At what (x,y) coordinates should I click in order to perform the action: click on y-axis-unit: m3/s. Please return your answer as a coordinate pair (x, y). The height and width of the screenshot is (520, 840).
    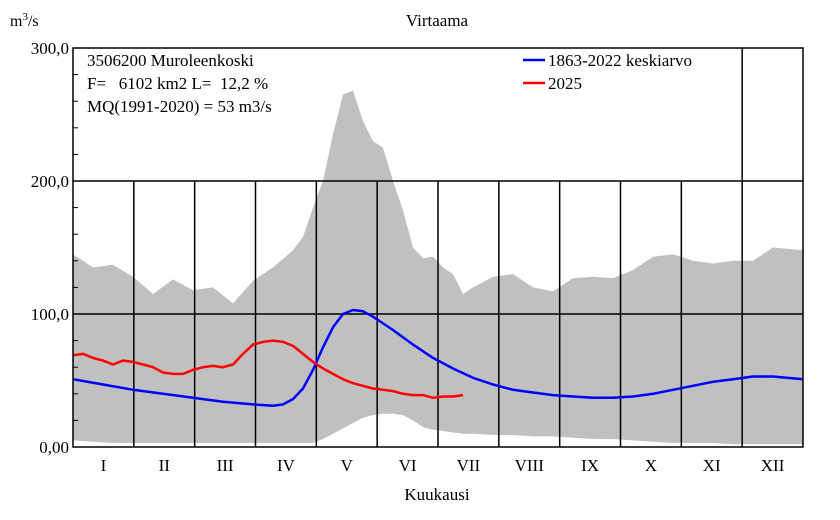
    Looking at the image, I should click on (24, 20).